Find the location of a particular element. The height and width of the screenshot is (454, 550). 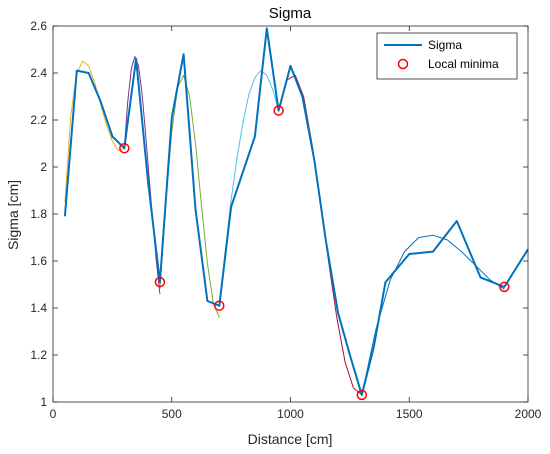

y-tick-label: 2.6 is located at coordinates (38, 26).